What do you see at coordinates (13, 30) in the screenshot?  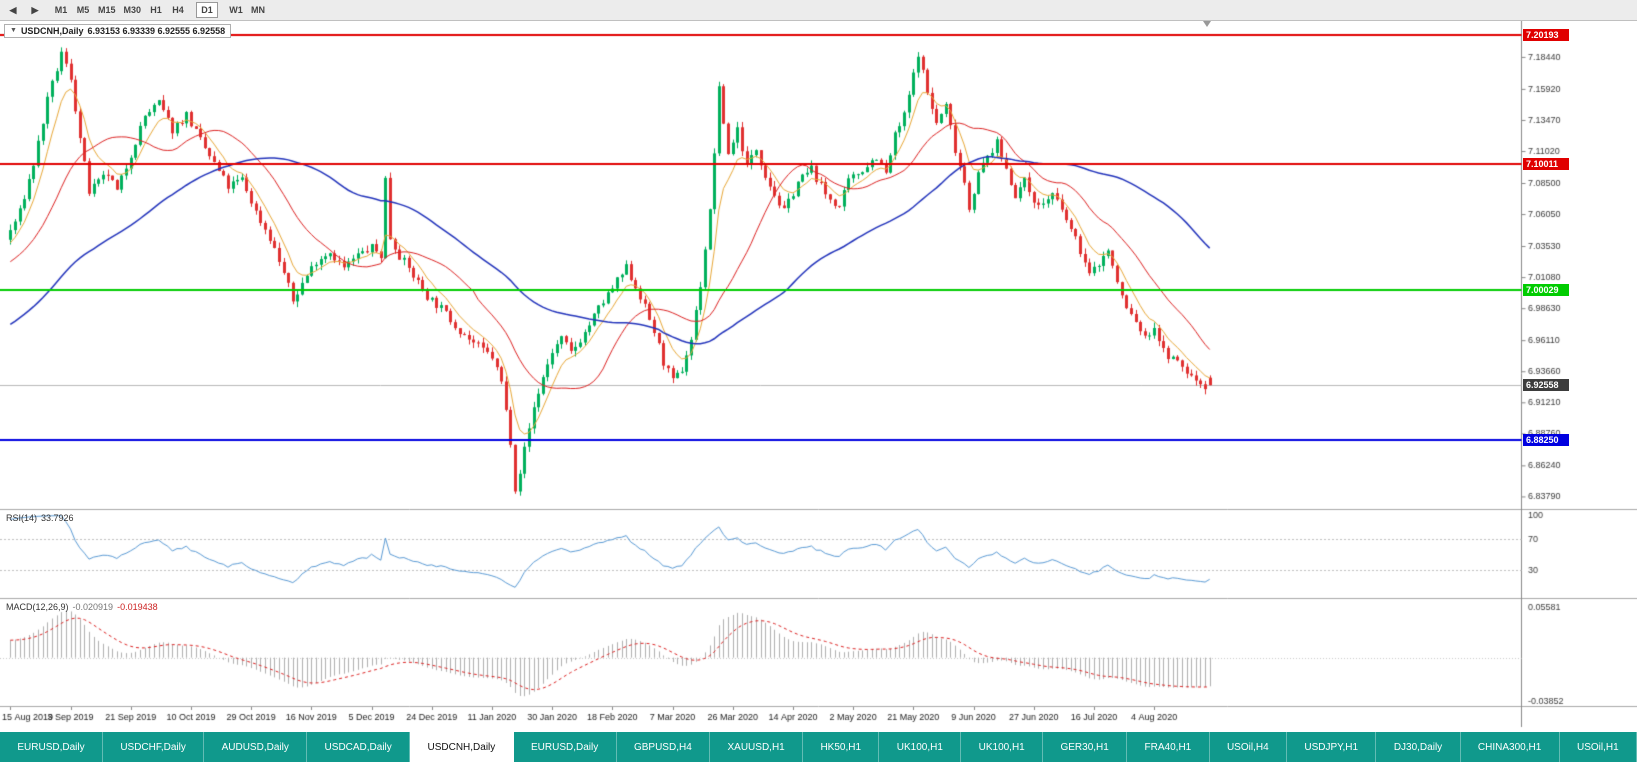 I see `chart-dropdown-icon: ▼` at bounding box center [13, 30].